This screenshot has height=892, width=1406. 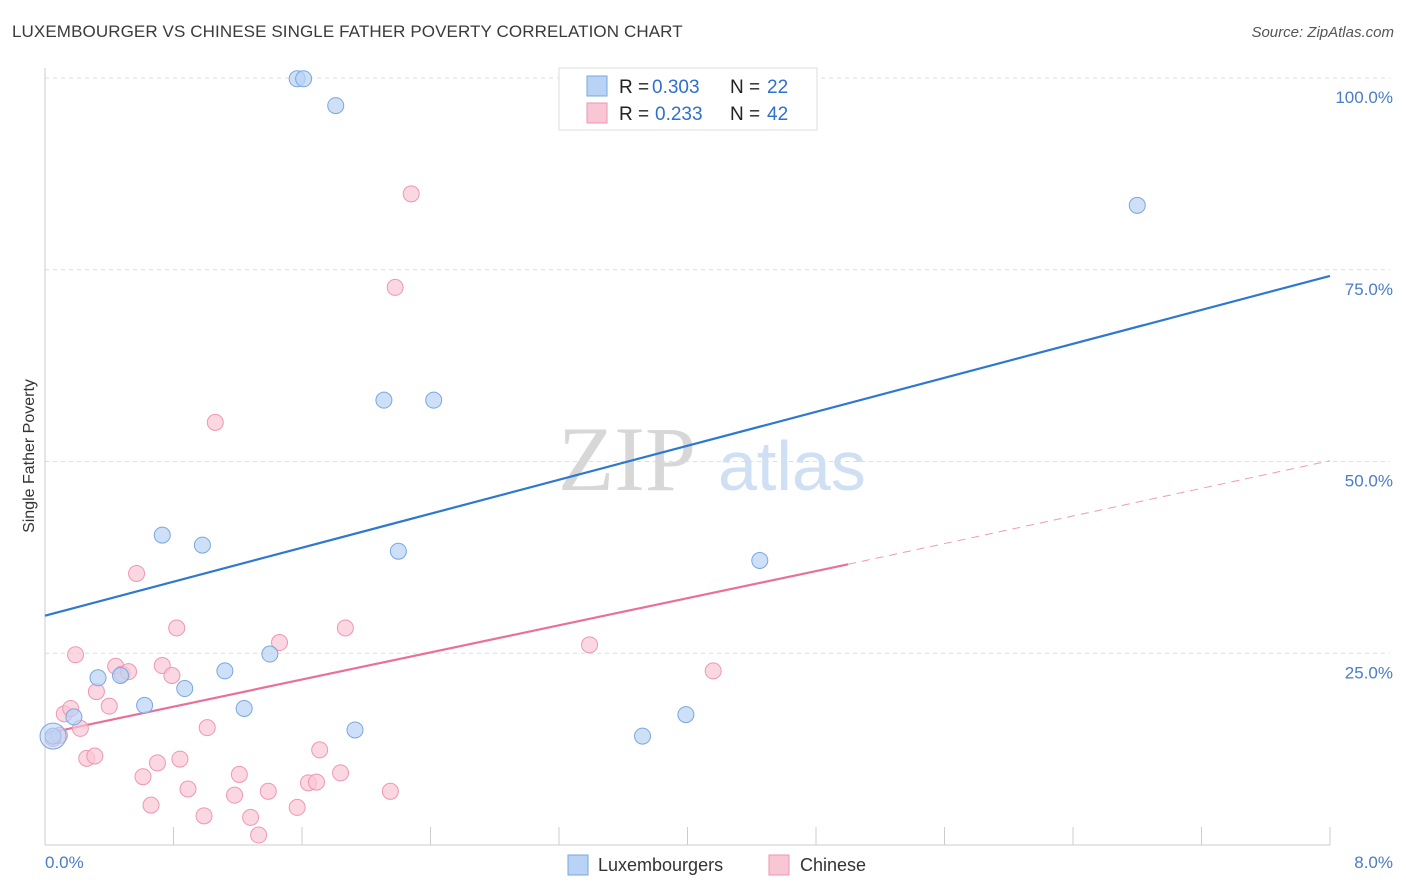 I want to click on trend-line-chinese-extension, so click(x=1089, y=512).